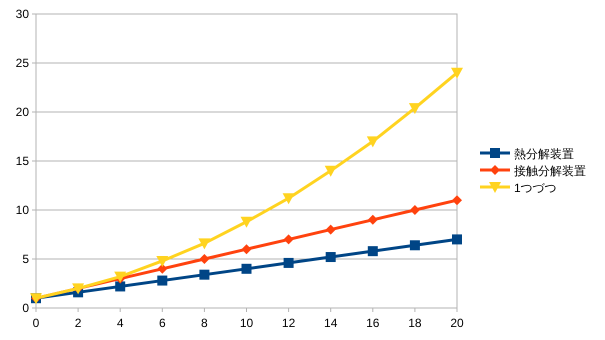 The image size is (605, 340). What do you see at coordinates (544, 154) in the screenshot?
I see `legend-label: 熱分解装置` at bounding box center [544, 154].